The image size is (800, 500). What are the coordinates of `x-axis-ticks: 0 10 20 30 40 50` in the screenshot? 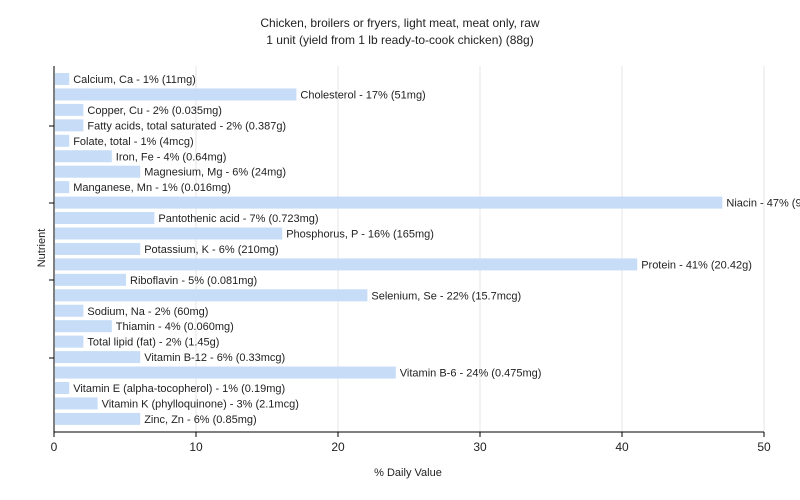 It's located at (411, 443).